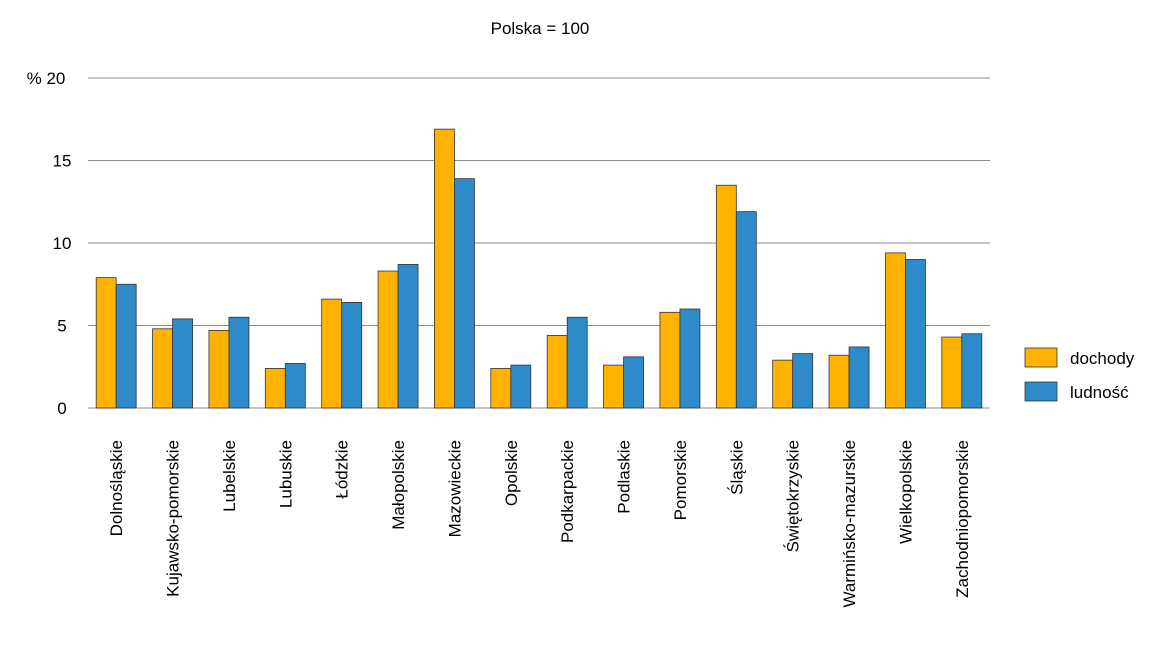 The height and width of the screenshot is (655, 1153). I want to click on y-axis-ticks: 0 5 10 15 % 20, so click(49, 243).